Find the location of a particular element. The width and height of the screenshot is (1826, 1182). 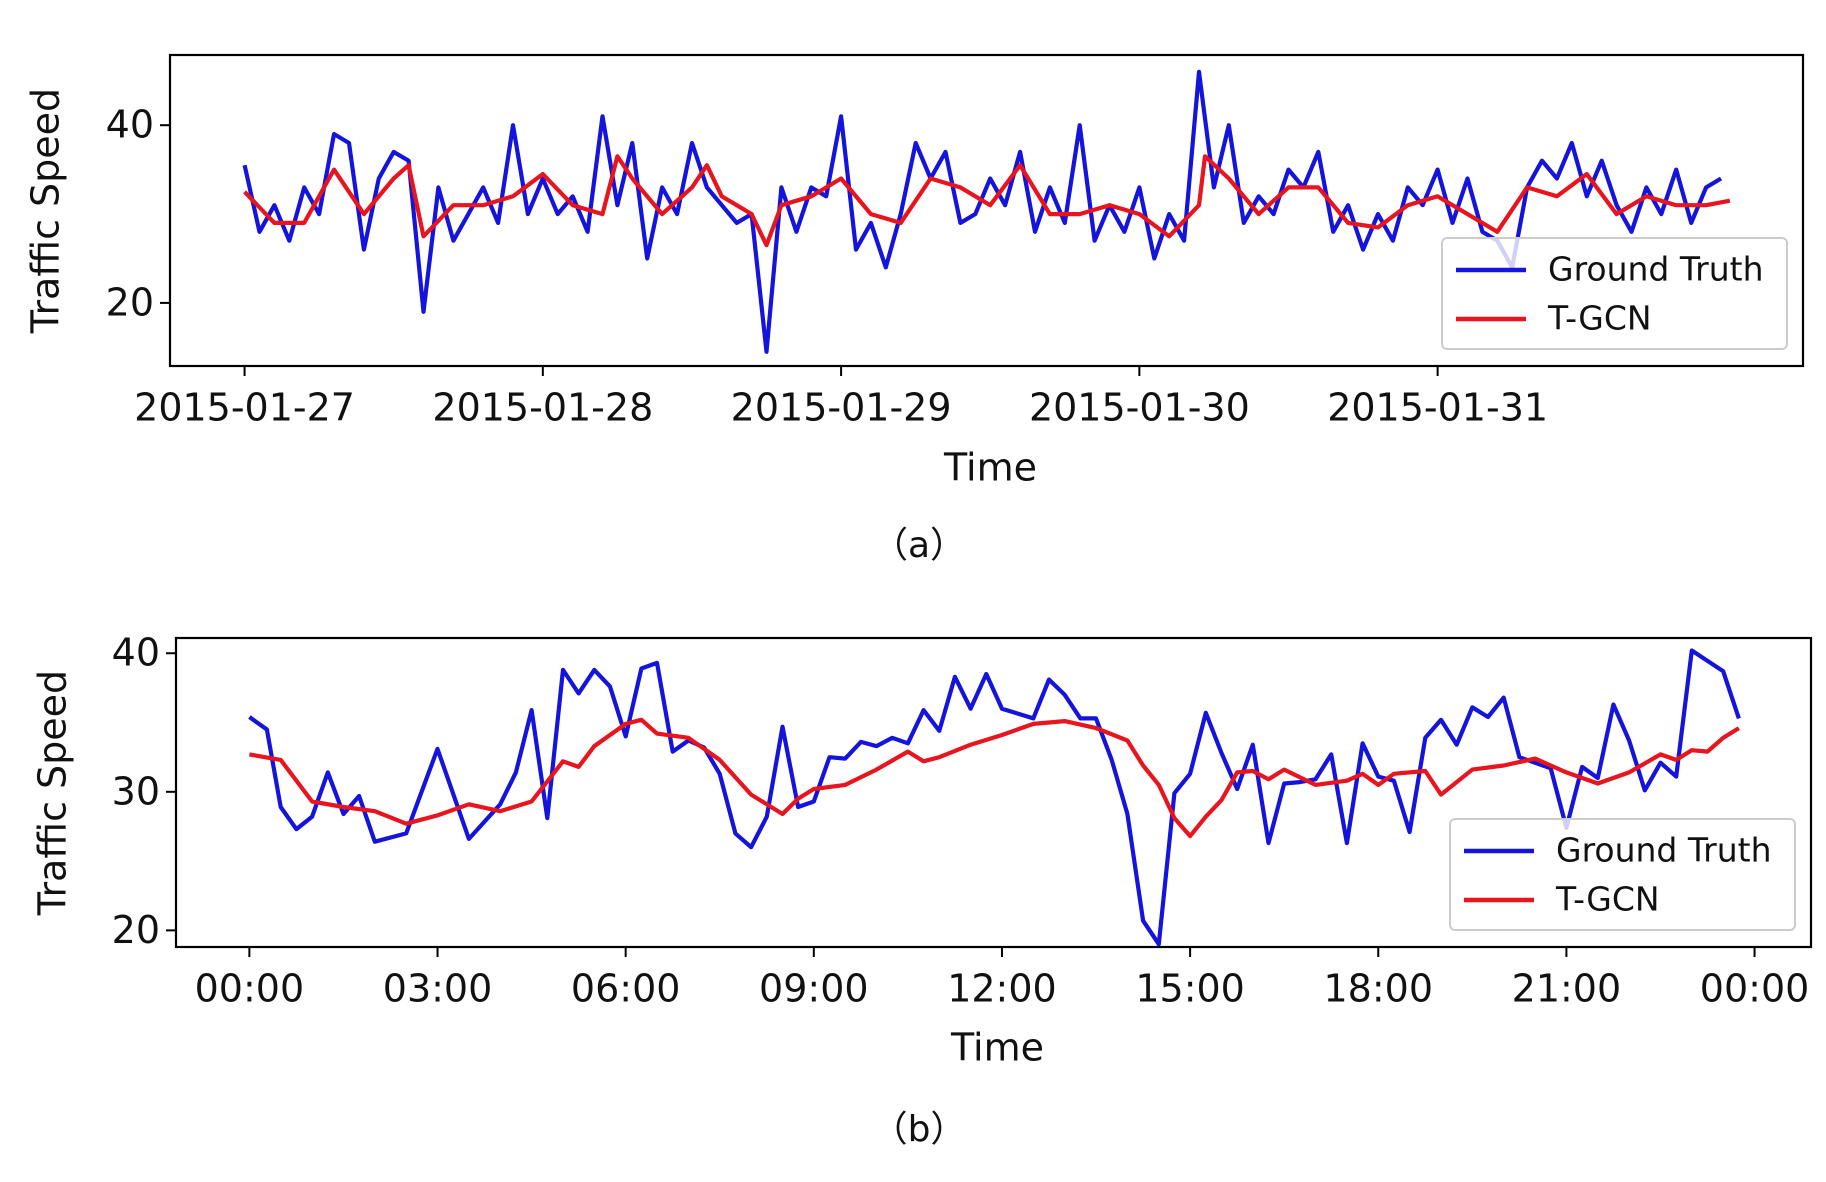

x-tick-label: 18:00 is located at coordinates (1379, 989).